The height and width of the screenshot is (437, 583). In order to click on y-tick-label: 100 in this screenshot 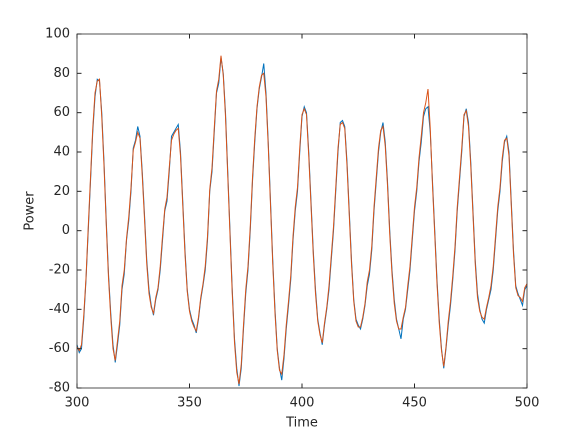, I will do `click(57, 34)`.